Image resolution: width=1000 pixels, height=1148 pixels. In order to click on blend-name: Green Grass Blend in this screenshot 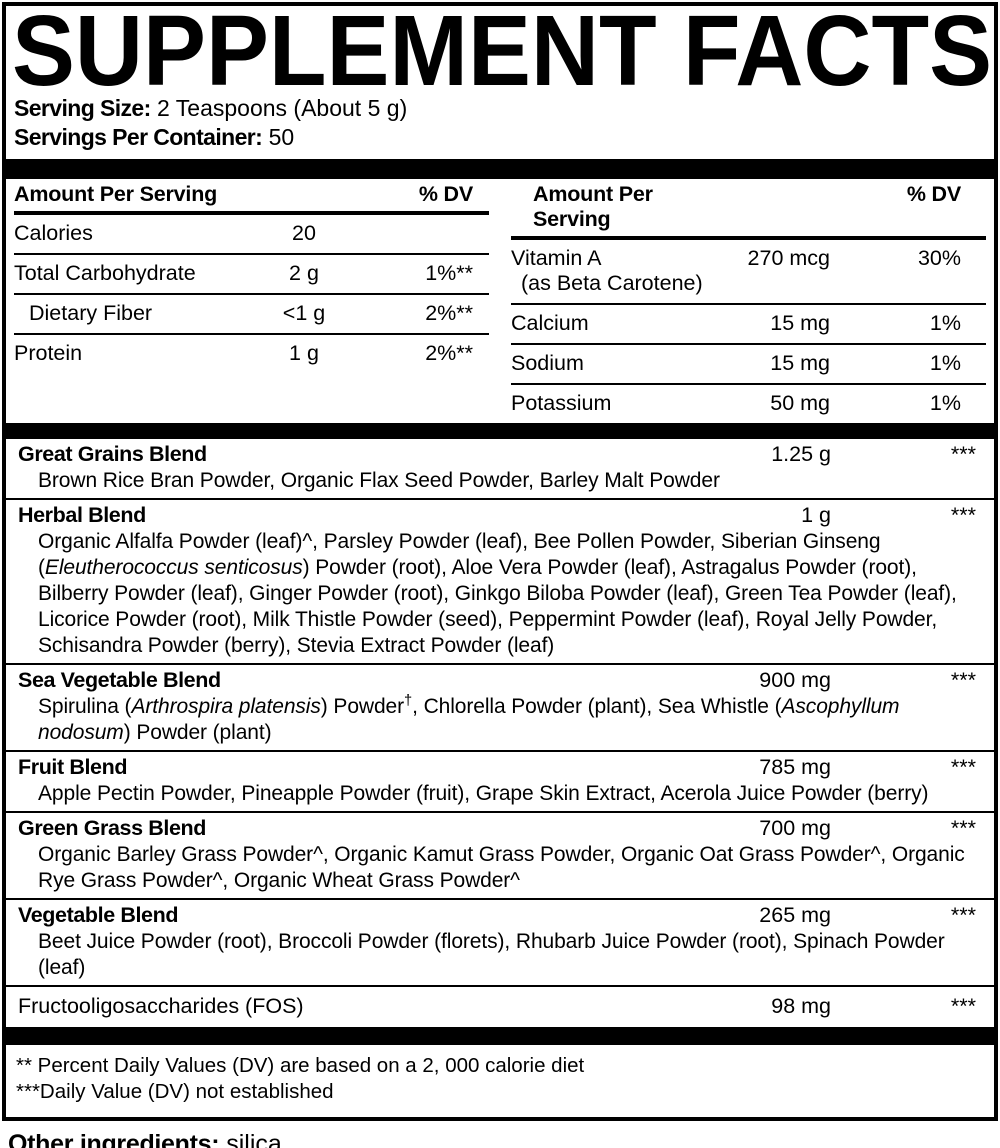, I will do `click(112, 828)`.